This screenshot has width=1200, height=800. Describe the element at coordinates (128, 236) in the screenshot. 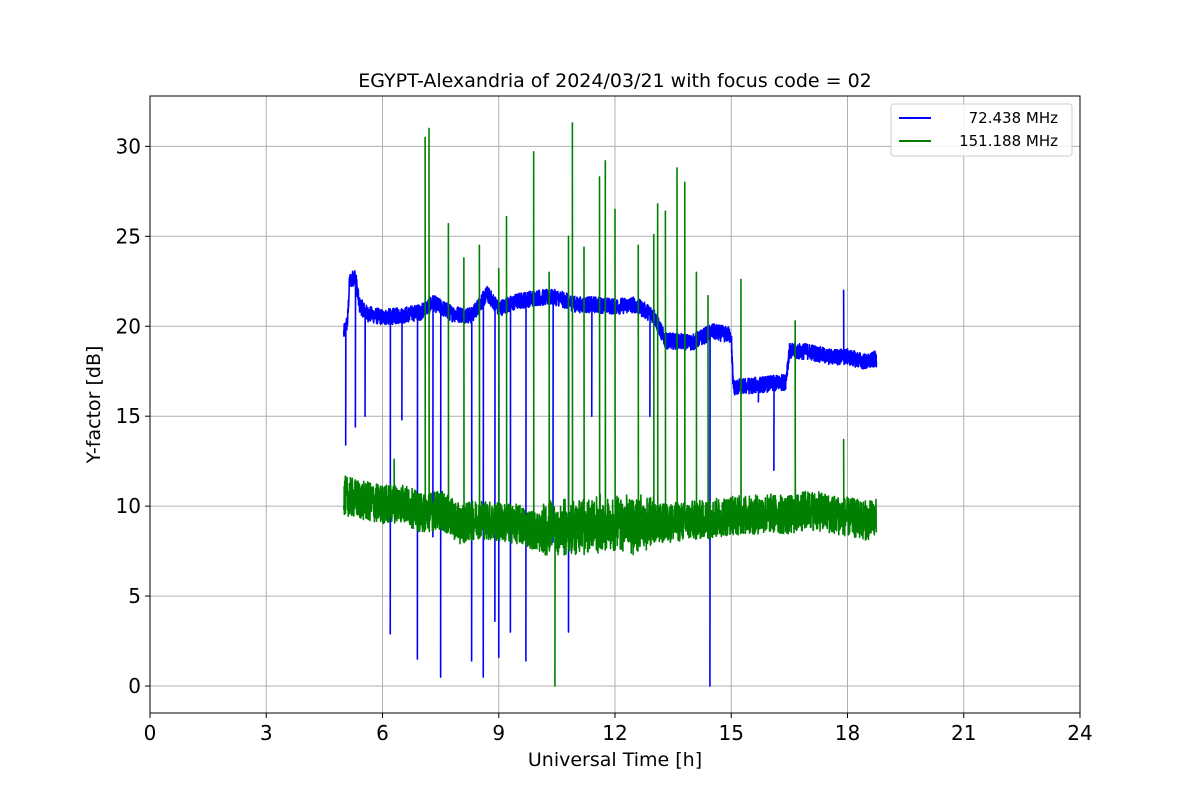

I see `y-tick-label: 25` at that location.